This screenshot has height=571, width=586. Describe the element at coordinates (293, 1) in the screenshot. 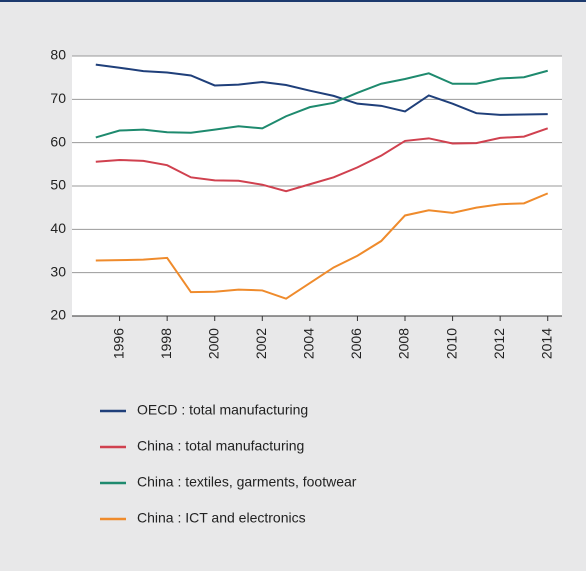

I see `top-rule` at that location.